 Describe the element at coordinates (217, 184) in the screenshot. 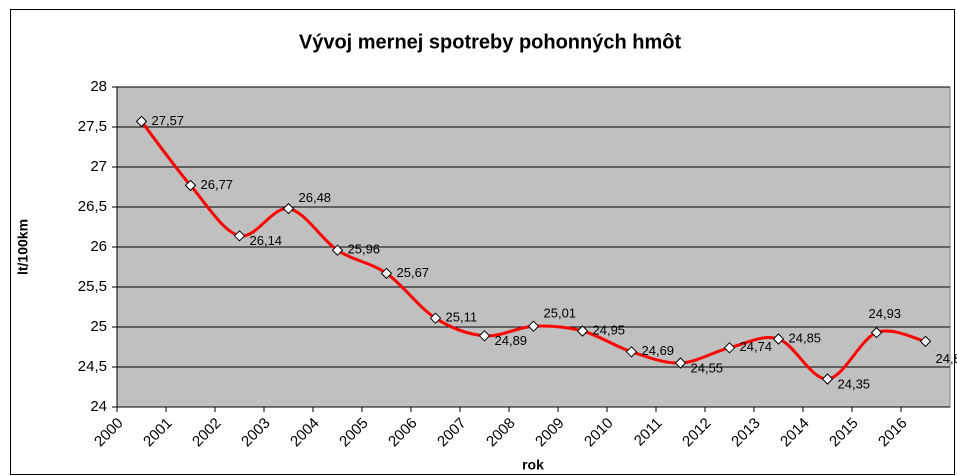

I see `data-label: 26,77` at that location.